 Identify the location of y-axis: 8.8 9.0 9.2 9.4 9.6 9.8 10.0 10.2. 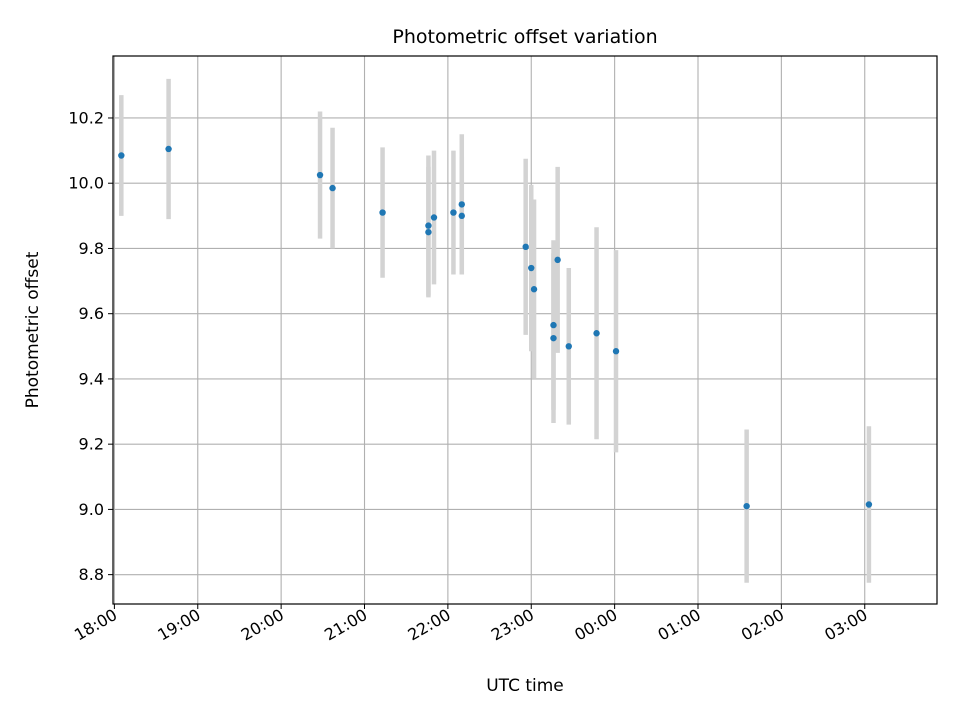
(90, 346).